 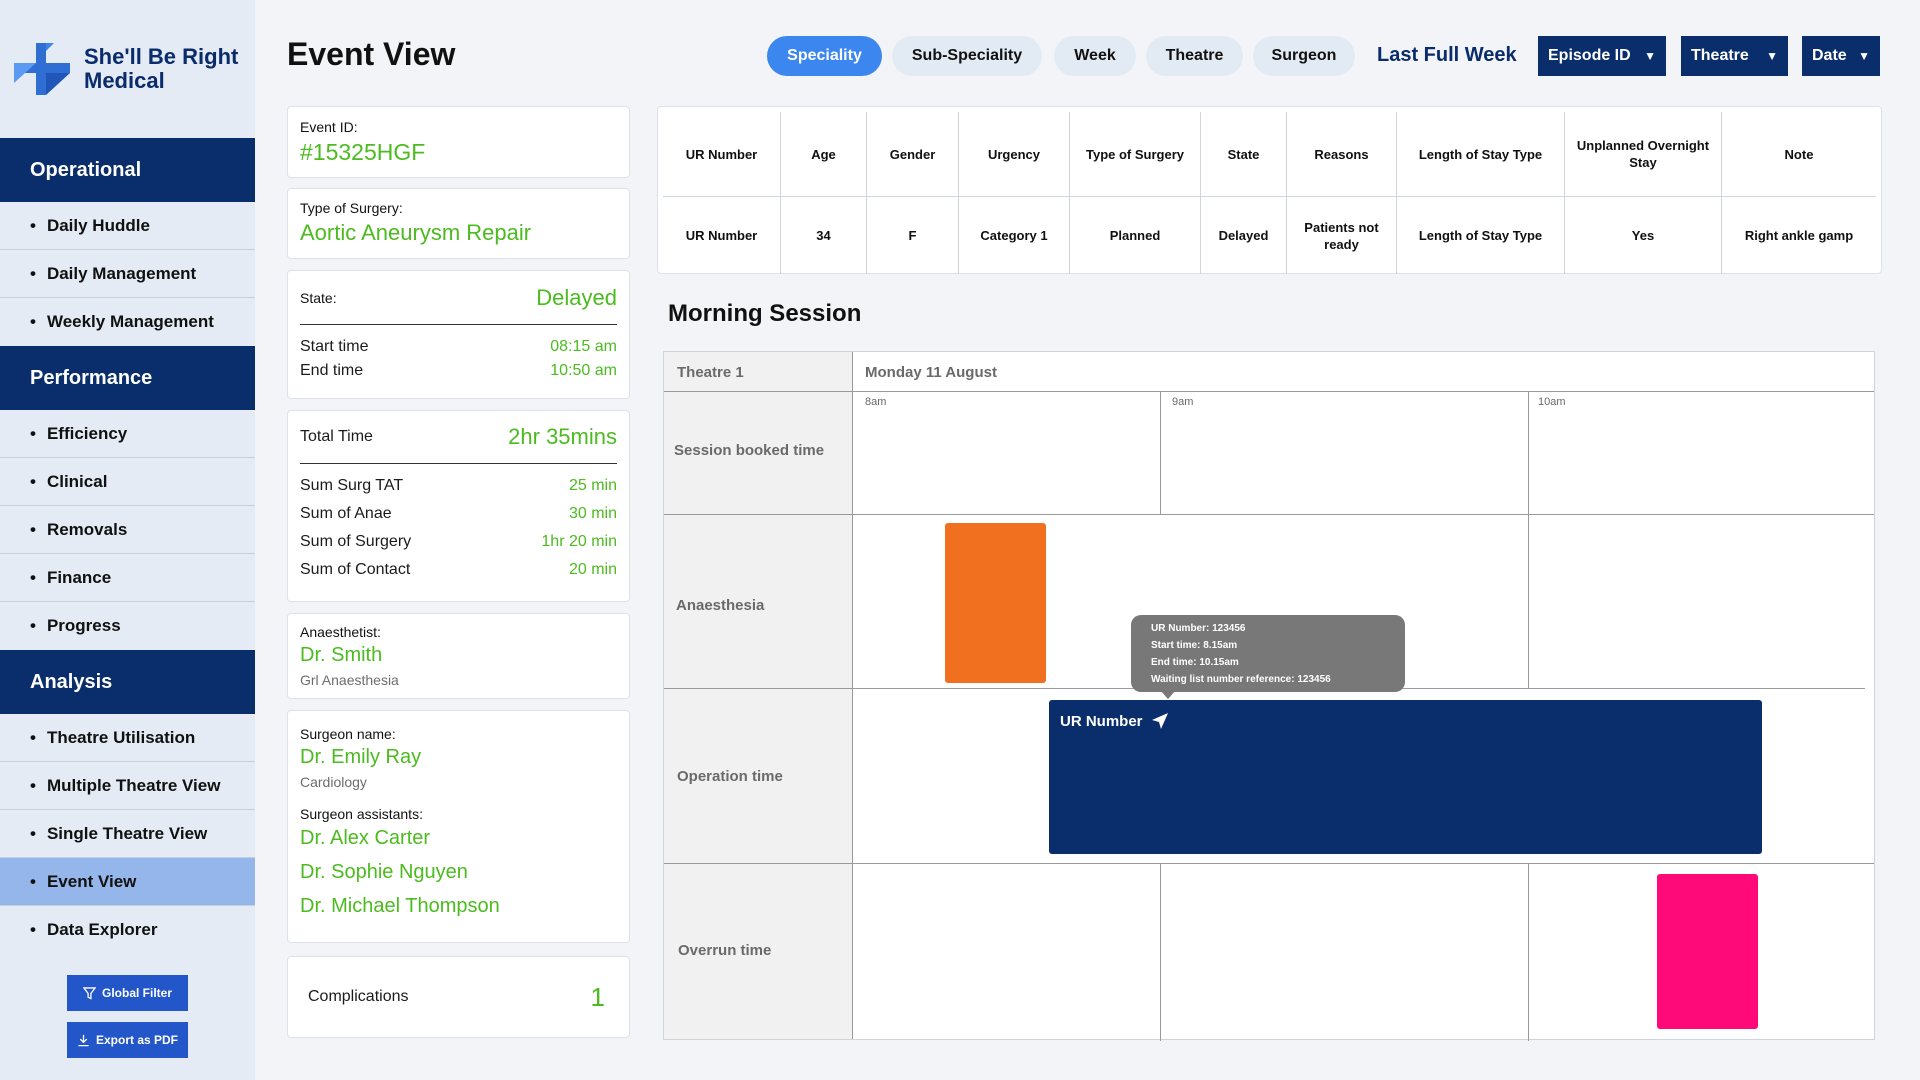 I want to click on event-id-label: Event ID:, so click(x=329, y=127).